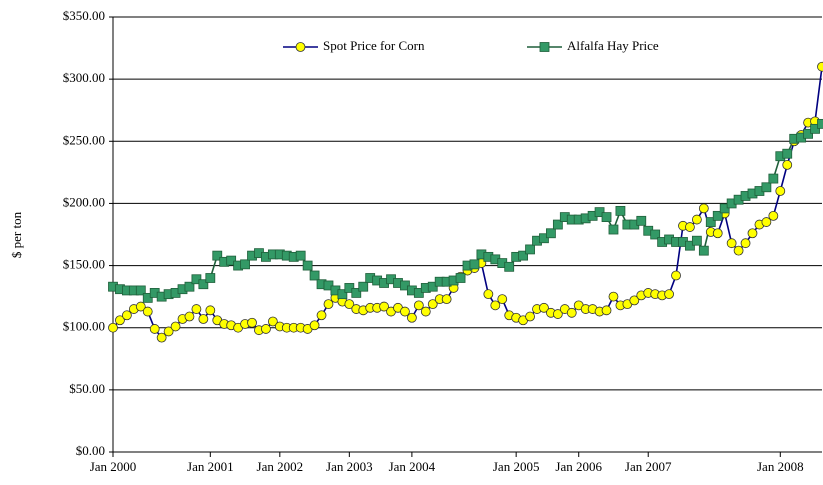 The width and height of the screenshot is (823, 485). I want to click on x-tick-label: Jan 2003, so click(349, 466).